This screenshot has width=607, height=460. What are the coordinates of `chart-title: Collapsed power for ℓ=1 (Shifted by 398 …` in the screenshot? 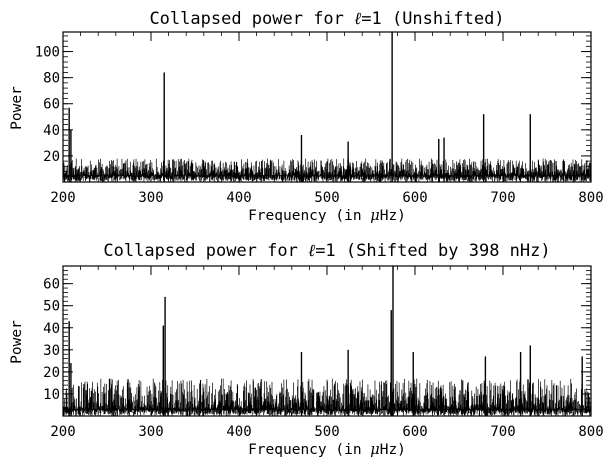 It's located at (326, 251).